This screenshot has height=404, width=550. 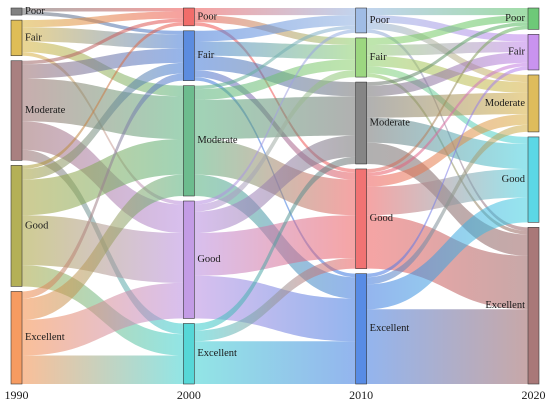 I want to click on node-2010-fair, so click(x=361, y=57).